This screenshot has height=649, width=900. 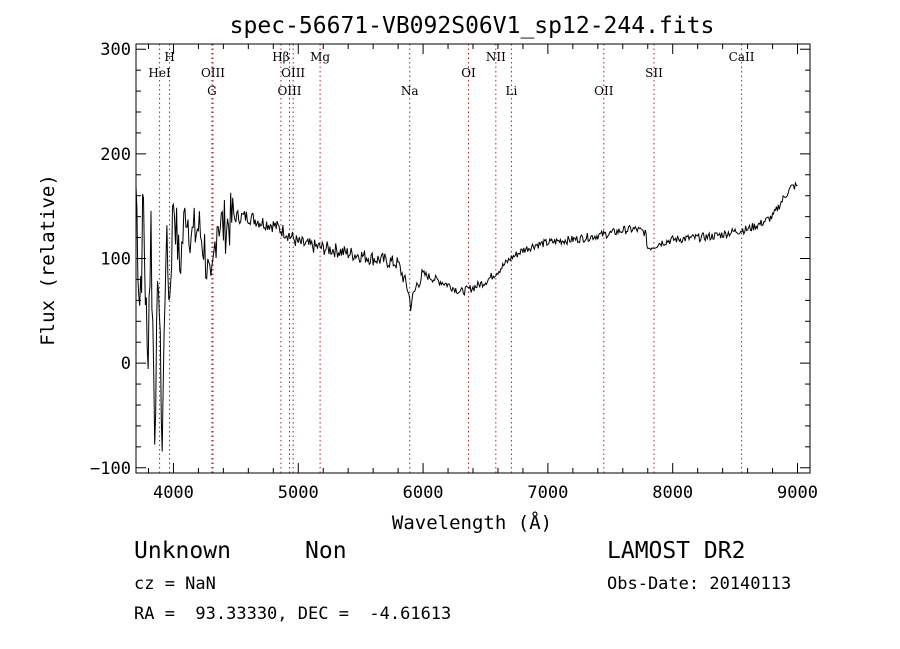 I want to click on chart-title: spec-56671-VB092S06V1_sp12-244.fits, so click(x=472, y=26).